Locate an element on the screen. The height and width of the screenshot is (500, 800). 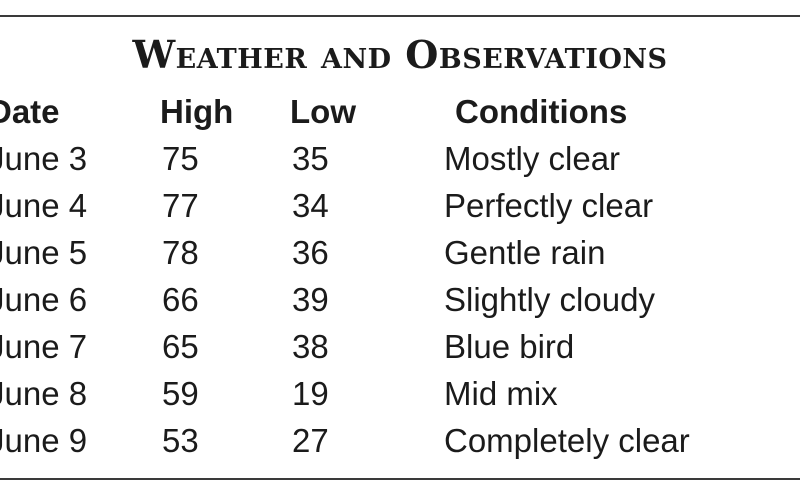
high-cell: 77 is located at coordinates (180, 205).